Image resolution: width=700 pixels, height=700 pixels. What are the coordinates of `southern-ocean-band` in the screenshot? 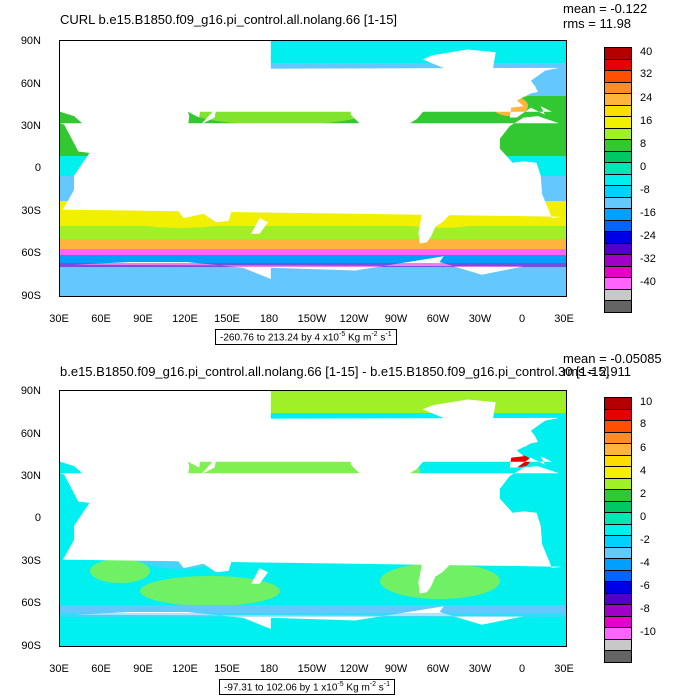 It's located at (313, 609).